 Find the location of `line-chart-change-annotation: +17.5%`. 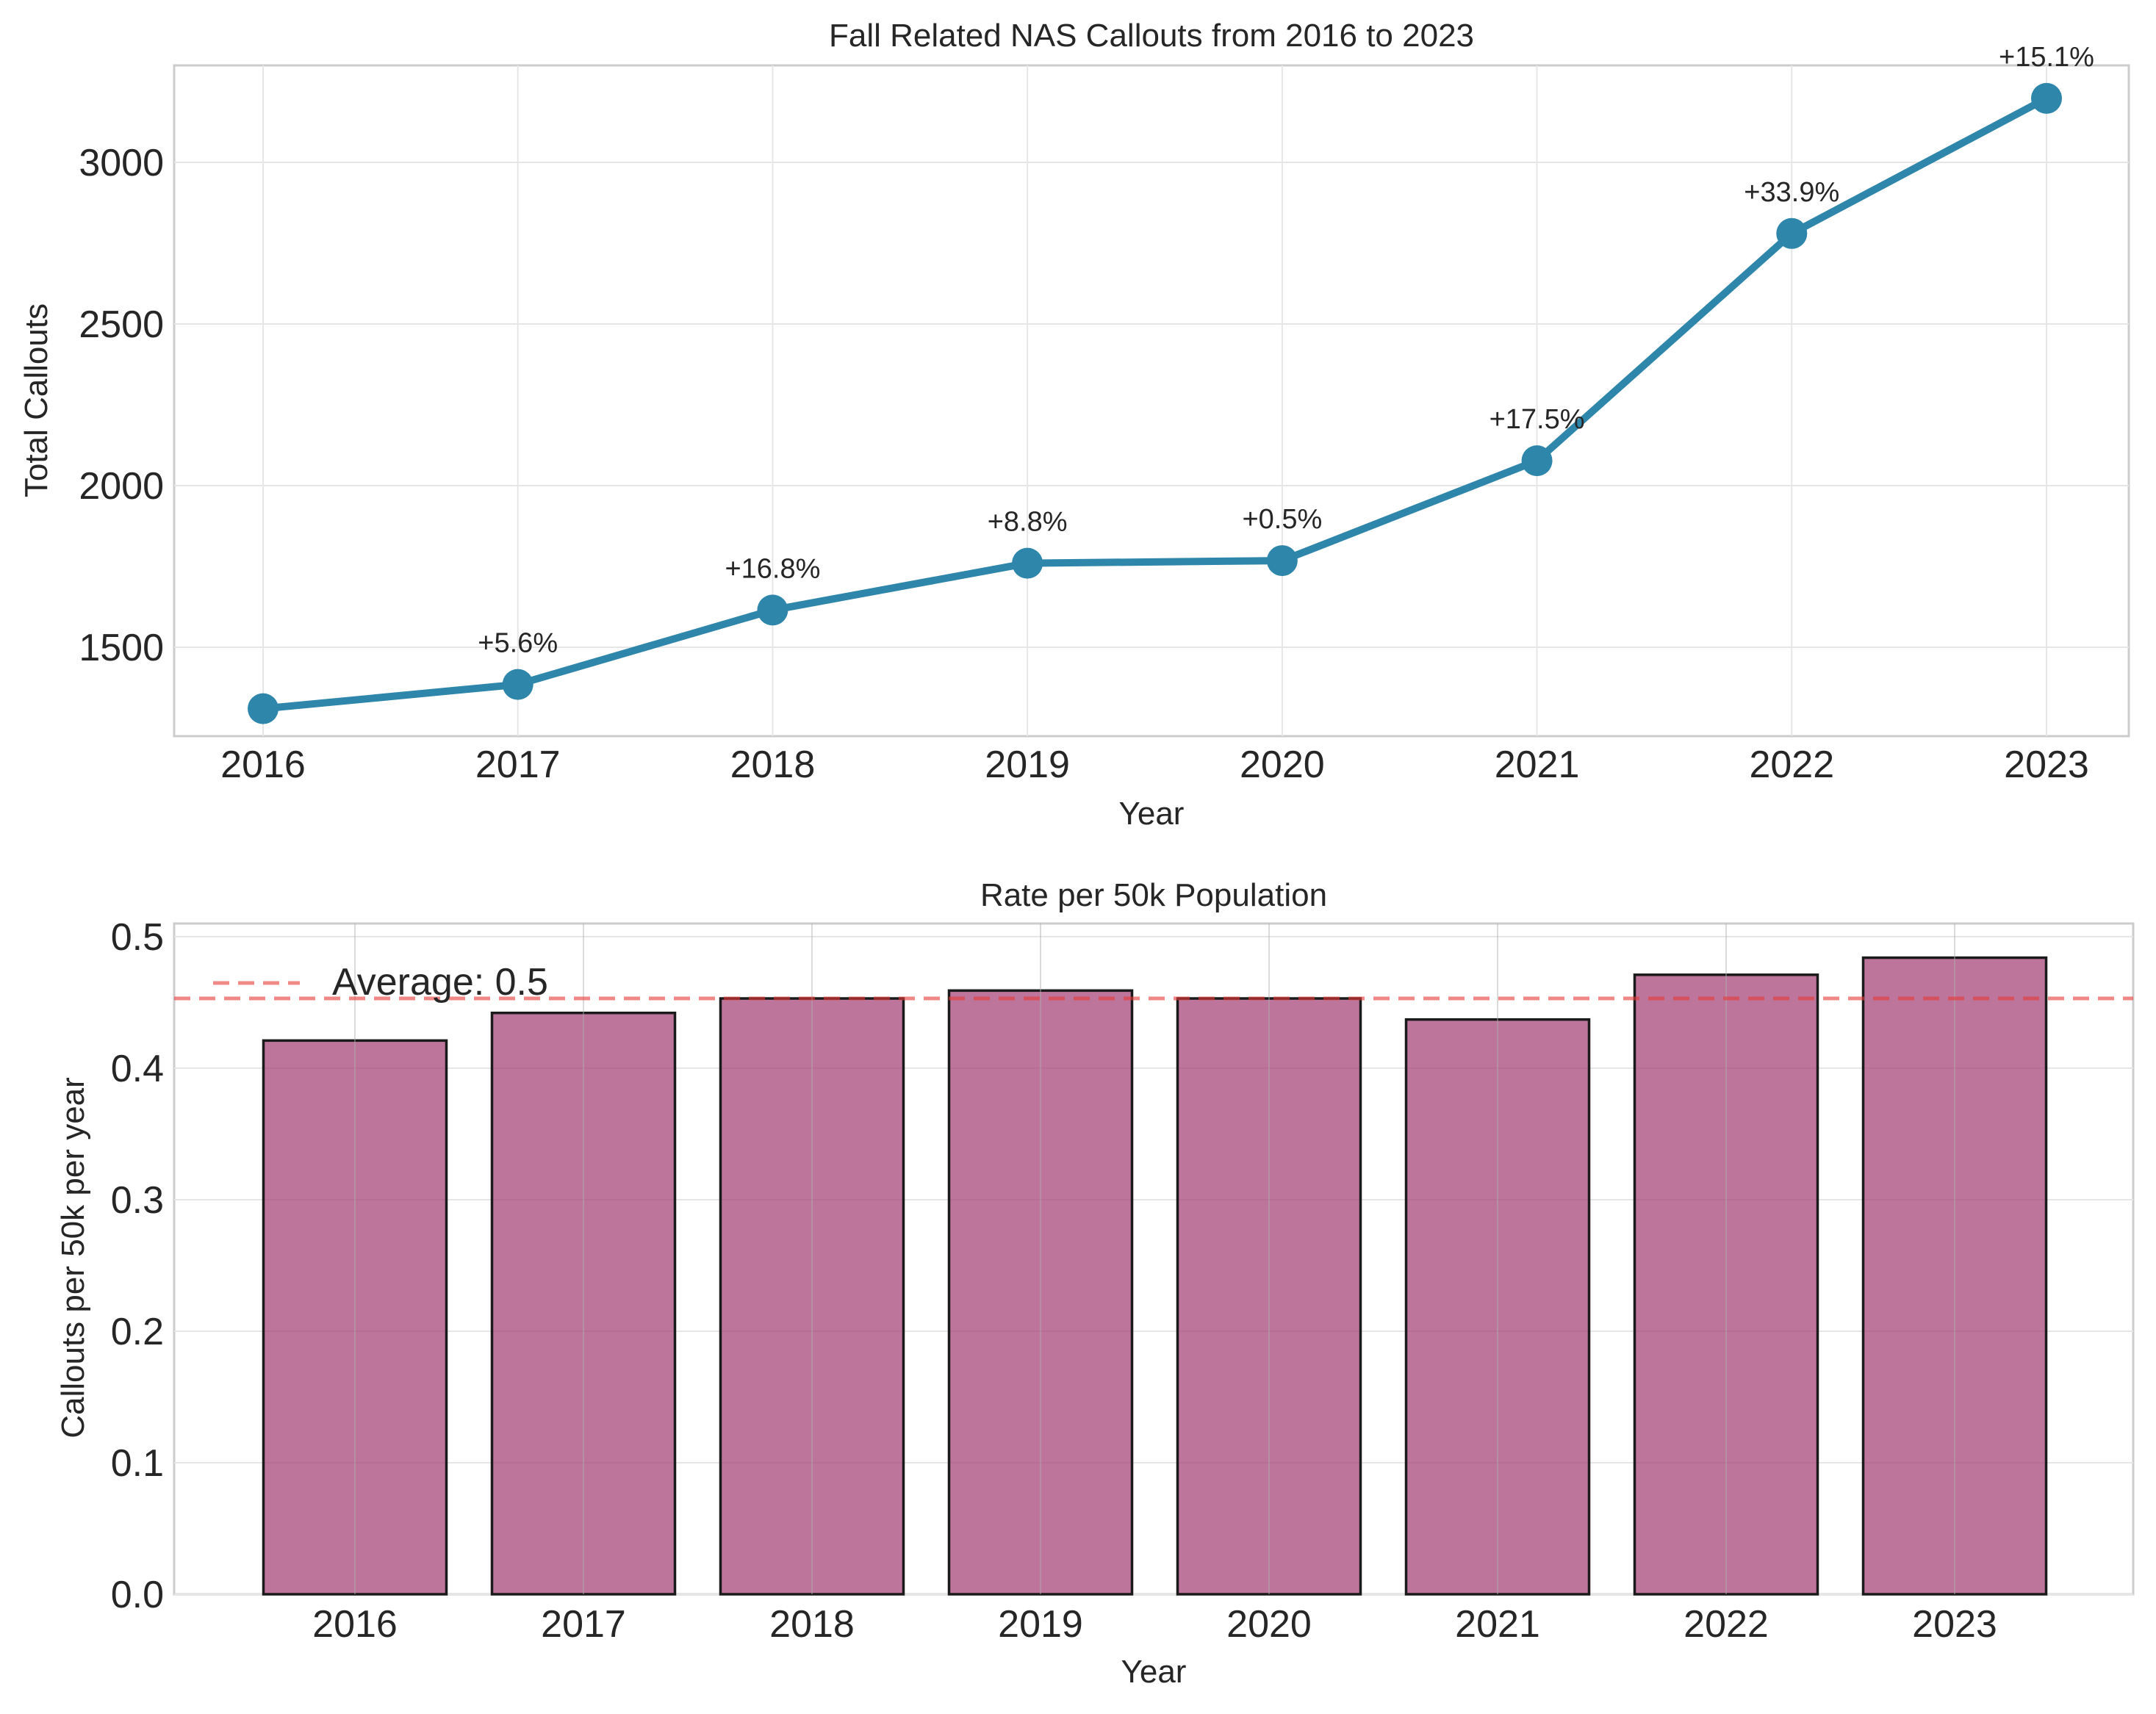

line-chart-change-annotation: +17.5% is located at coordinates (1537, 420).